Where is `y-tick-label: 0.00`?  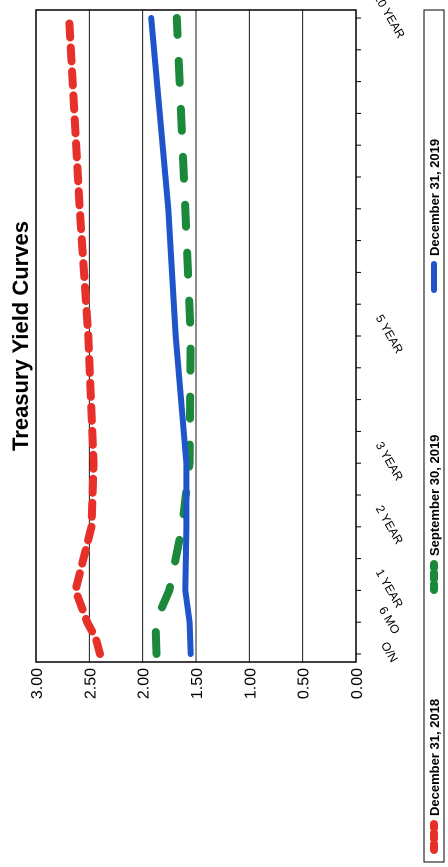 y-tick-label: 0.00 is located at coordinates (357, 683).